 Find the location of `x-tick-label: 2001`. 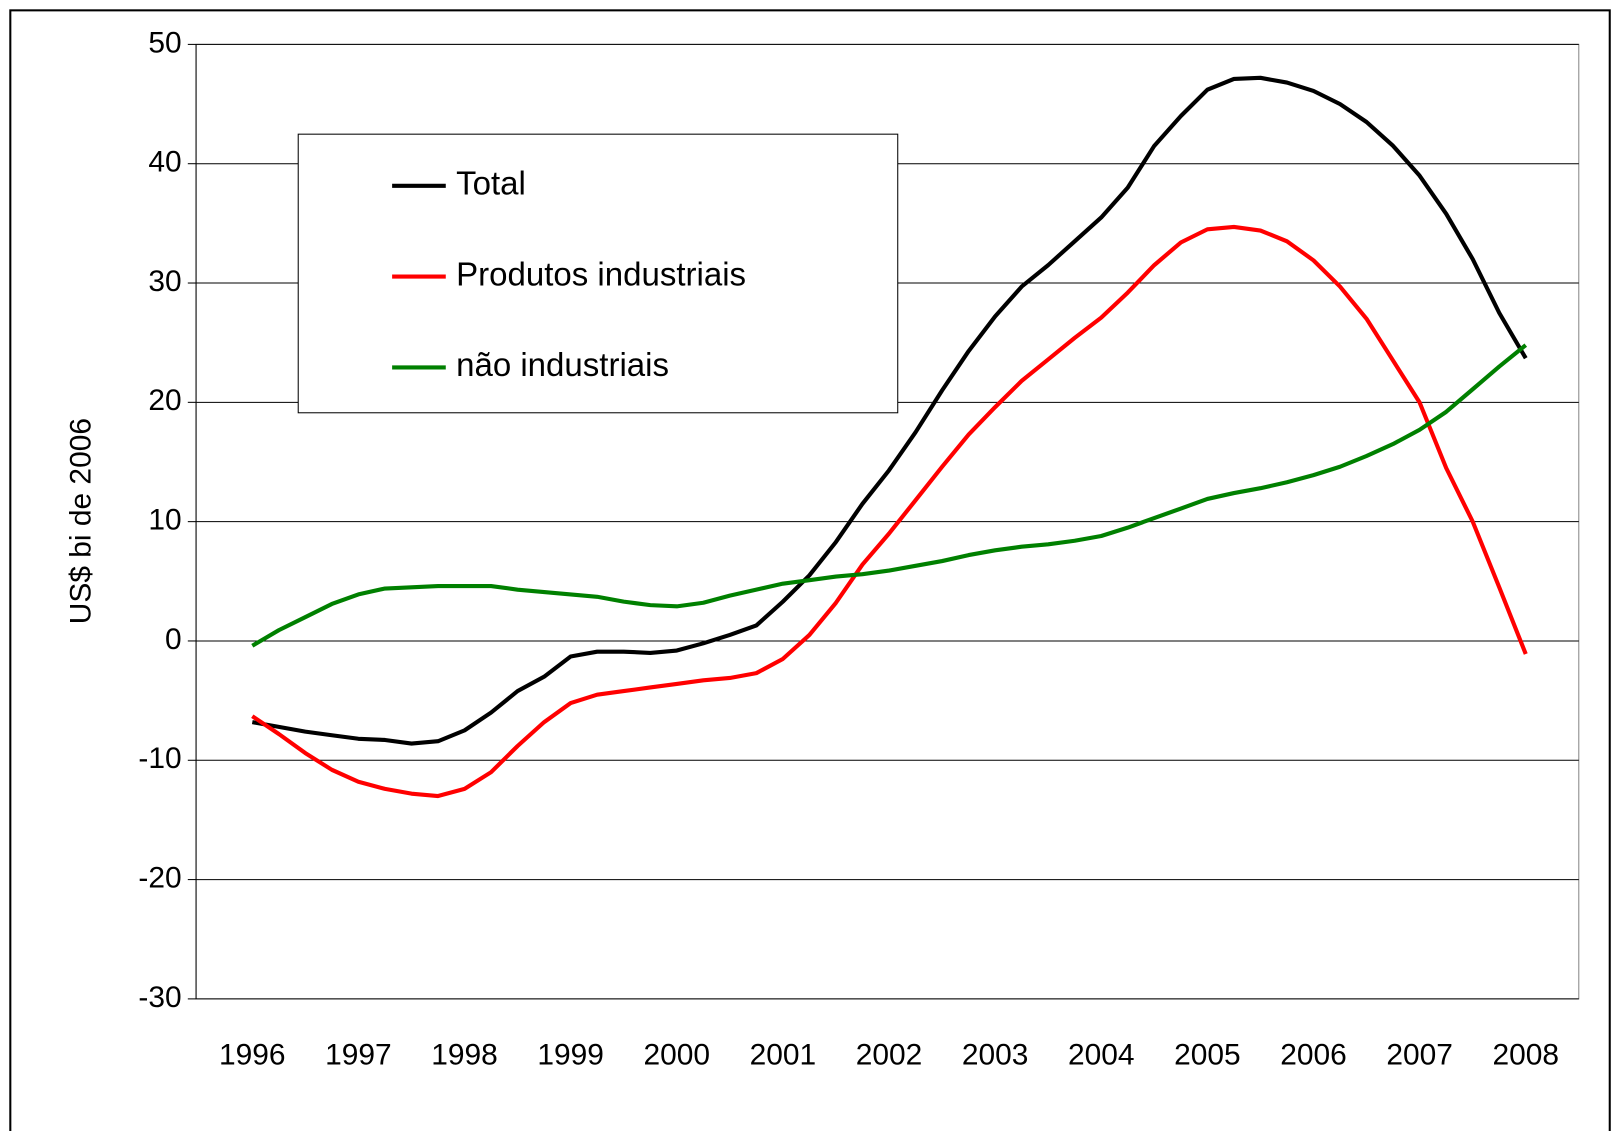

x-tick-label: 2001 is located at coordinates (783, 1055).